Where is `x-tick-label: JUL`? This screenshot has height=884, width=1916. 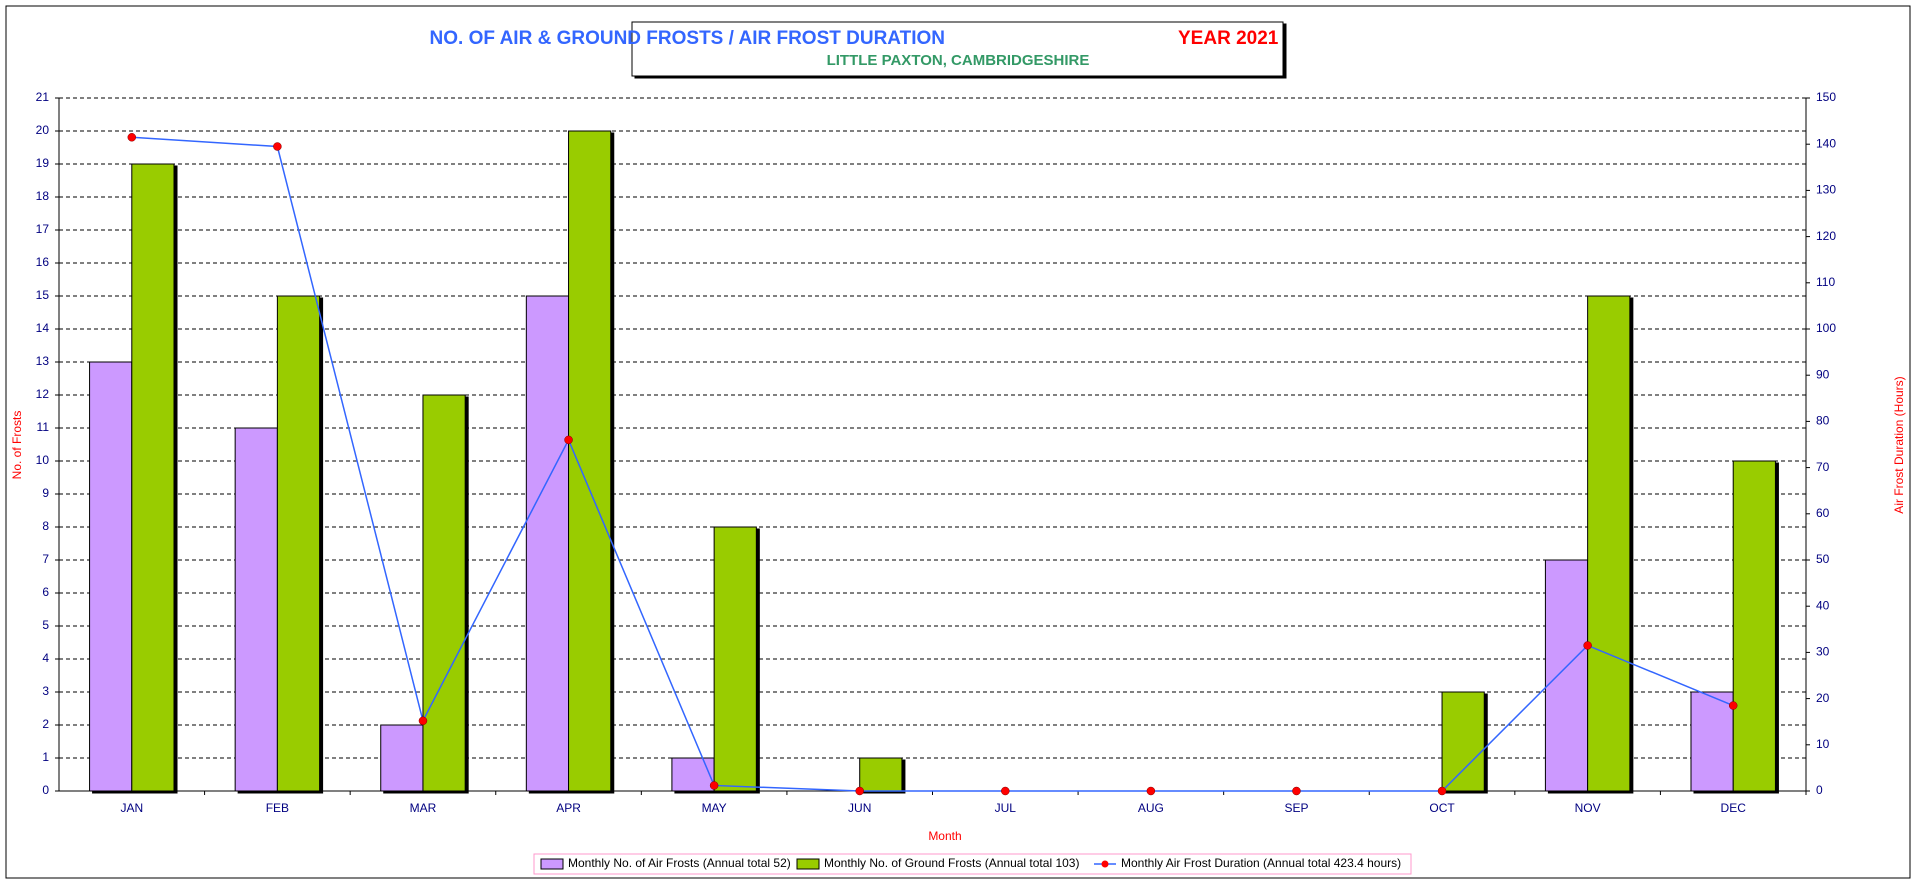 x-tick-label: JUL is located at coordinates (1006, 808).